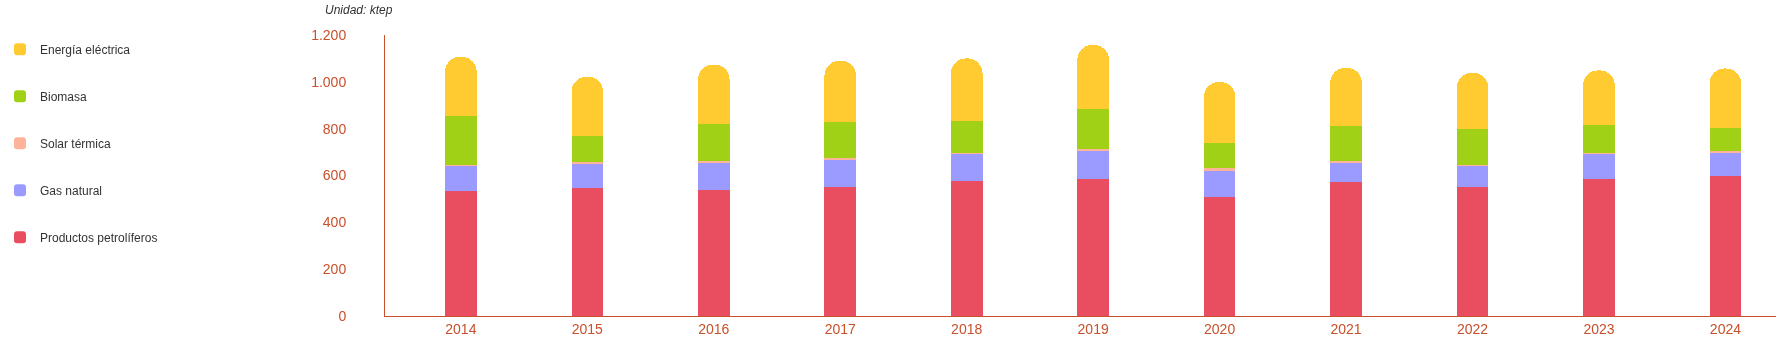 The height and width of the screenshot is (348, 1786). I want to click on legend-label: Energía eléctrica, so click(85, 49).